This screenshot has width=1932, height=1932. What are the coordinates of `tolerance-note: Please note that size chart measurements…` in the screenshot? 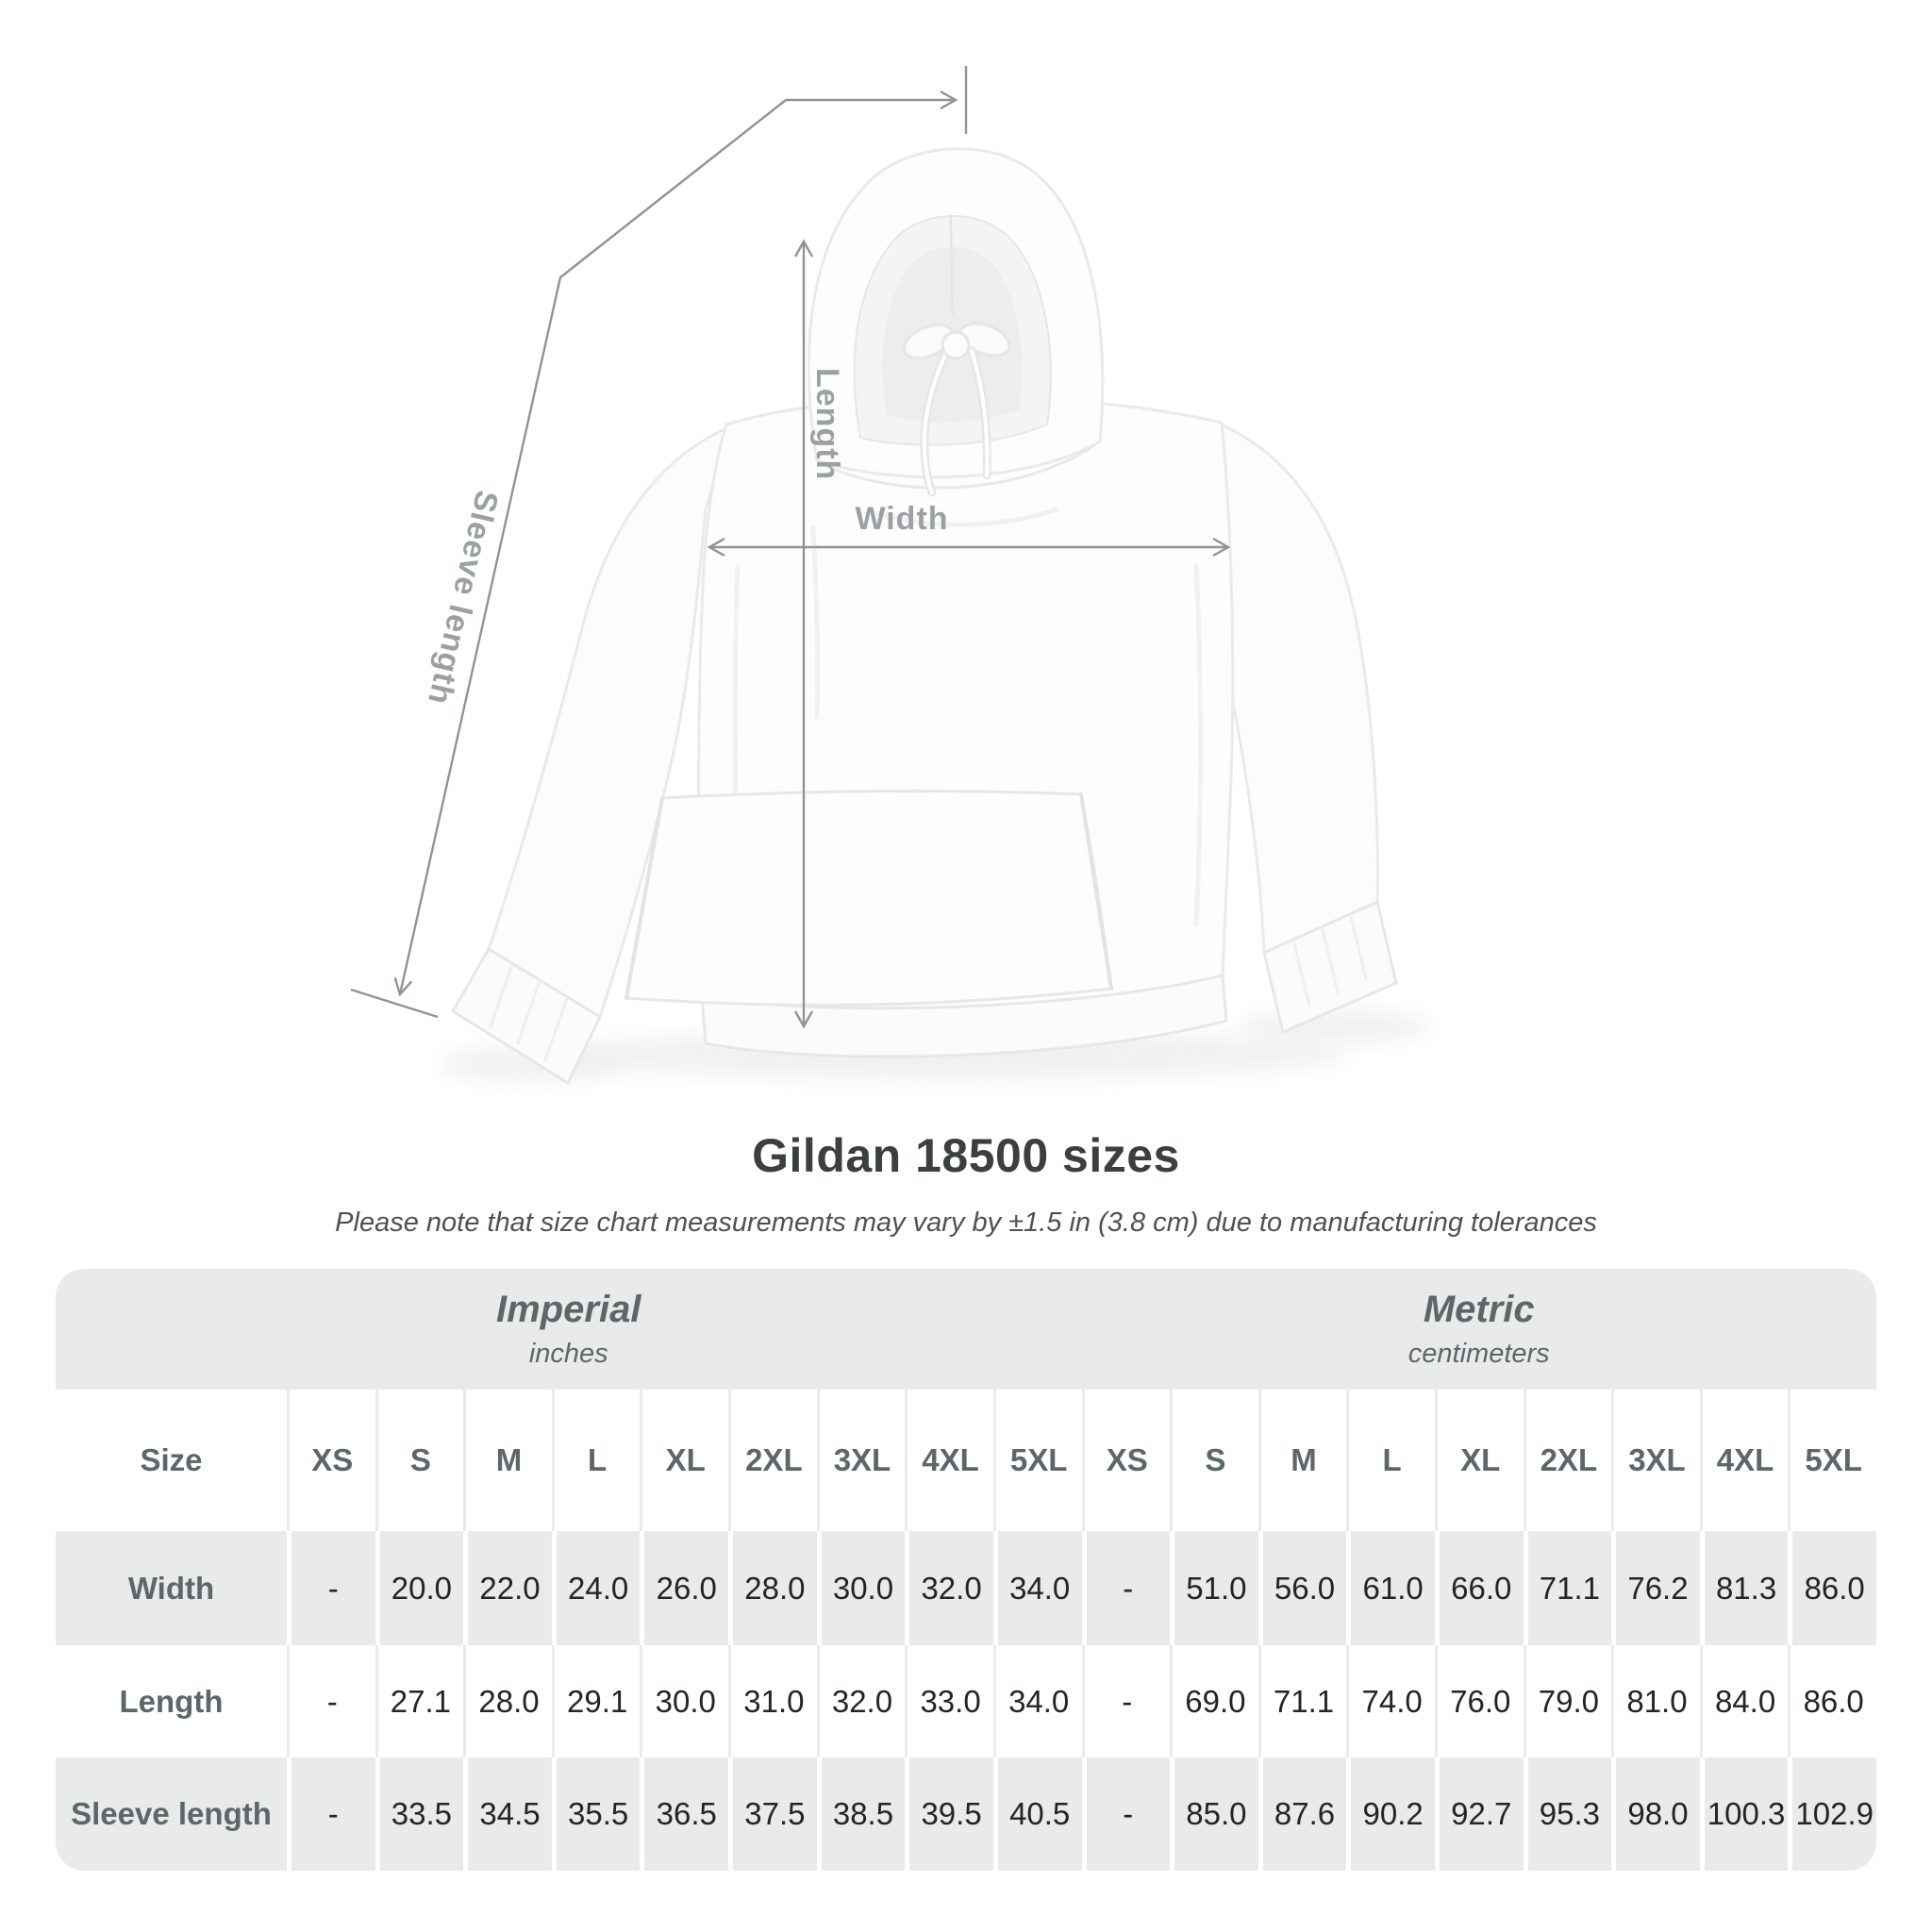 It's located at (966, 1223).